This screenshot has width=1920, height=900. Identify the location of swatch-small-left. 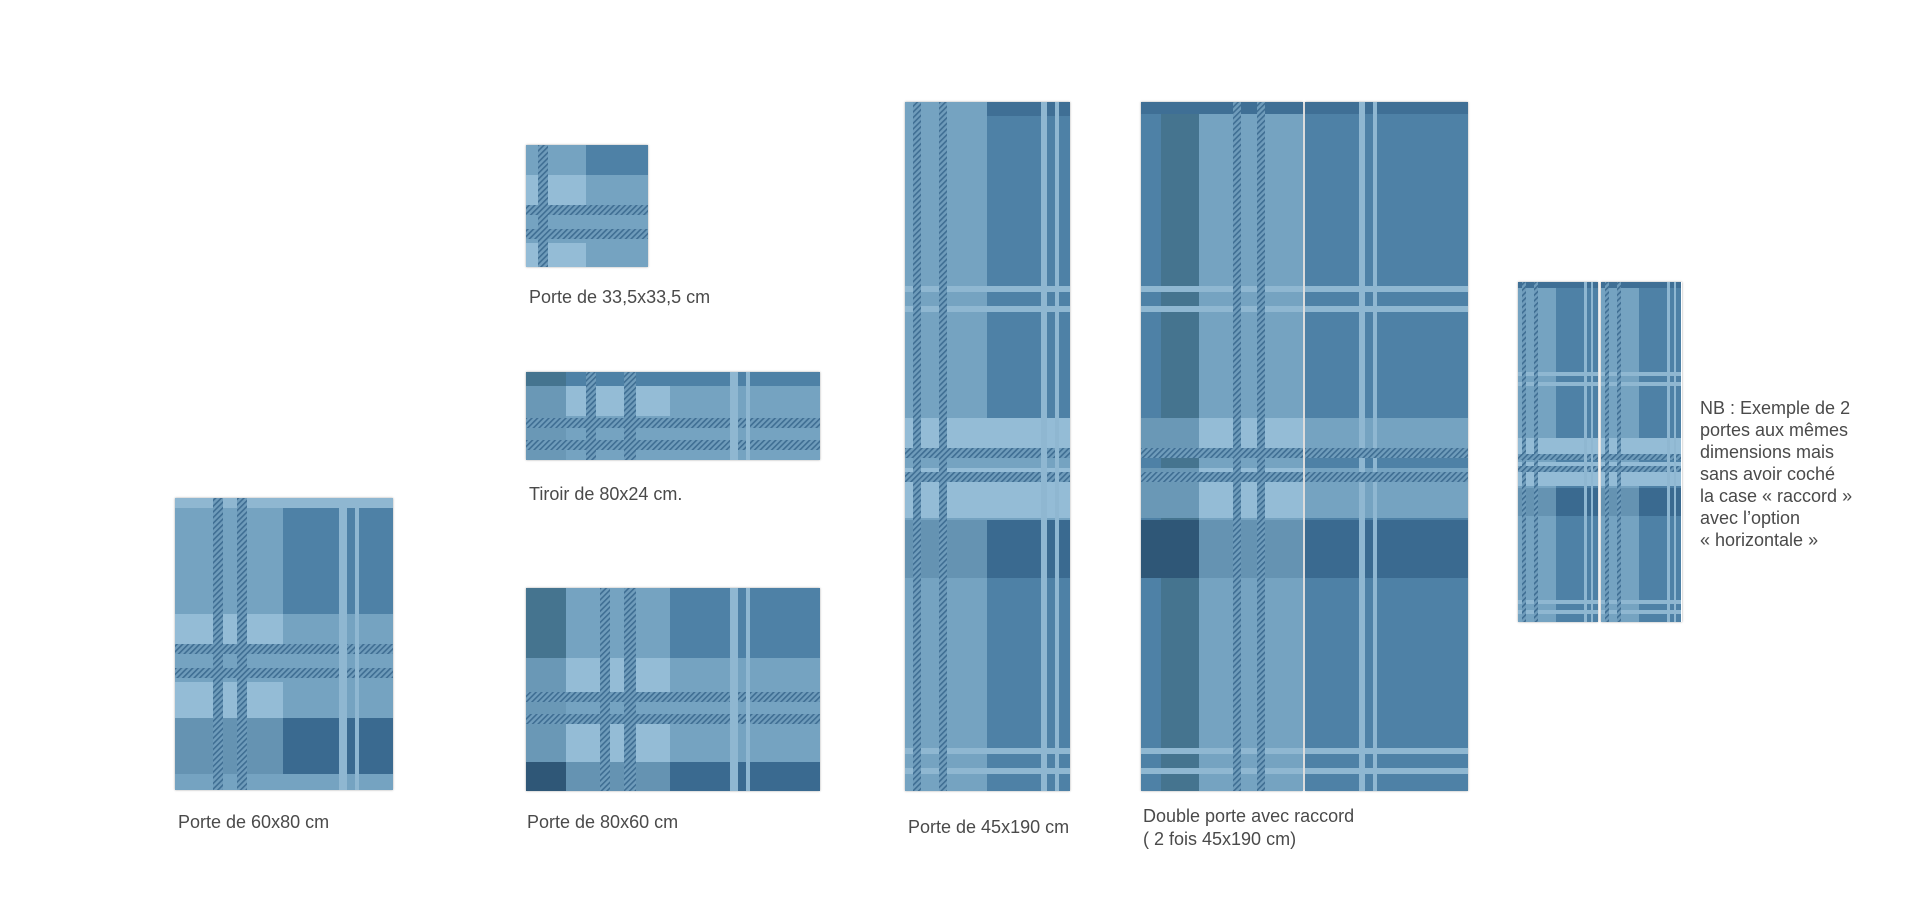
(1558, 452).